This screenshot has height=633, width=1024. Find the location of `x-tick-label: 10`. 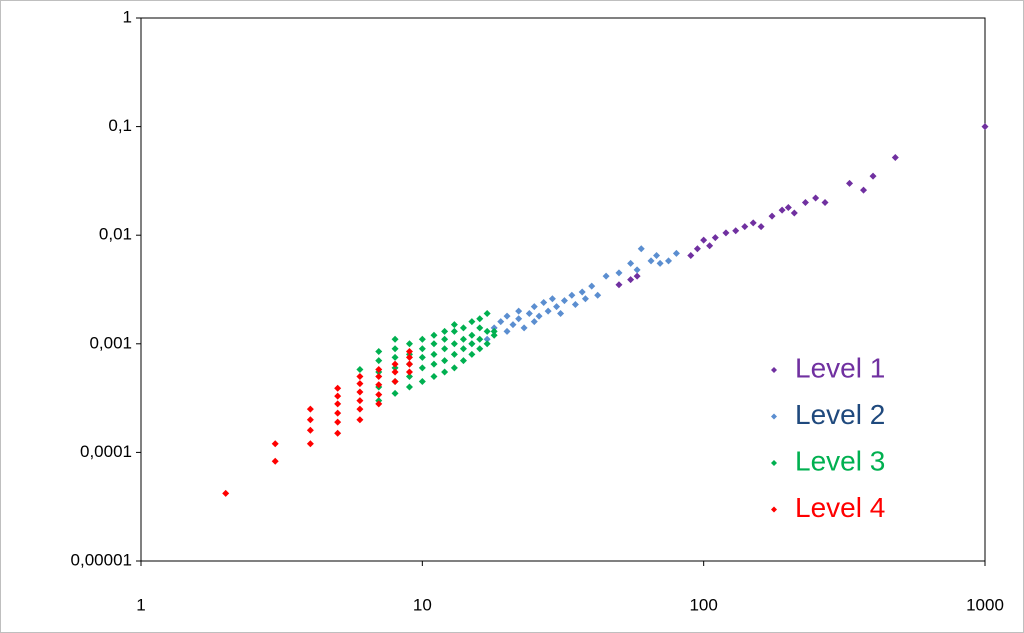

x-tick-label: 10 is located at coordinates (422, 604).